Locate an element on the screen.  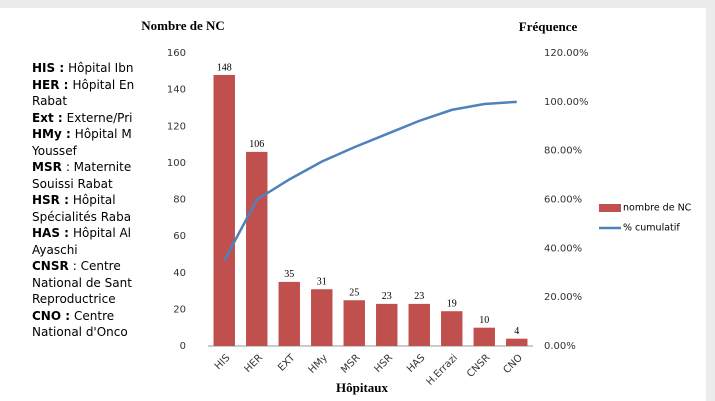
note-abbr: HMy : is located at coordinates (51, 134).